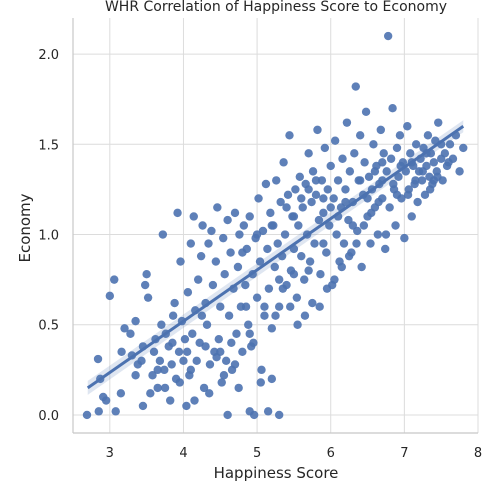 The image size is (500, 500). What do you see at coordinates (48, 55) in the screenshot?
I see `y-tick-label: 2.0` at bounding box center [48, 55].